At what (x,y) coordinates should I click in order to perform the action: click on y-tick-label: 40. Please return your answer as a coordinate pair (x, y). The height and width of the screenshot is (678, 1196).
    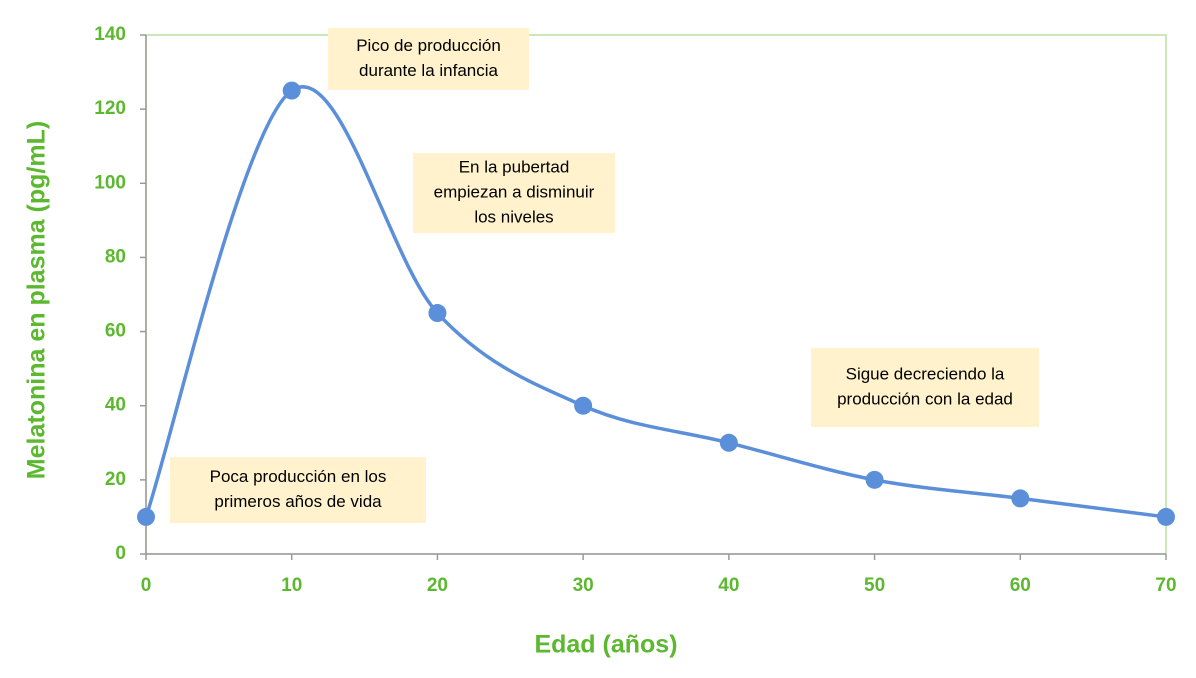
    Looking at the image, I should click on (115, 405).